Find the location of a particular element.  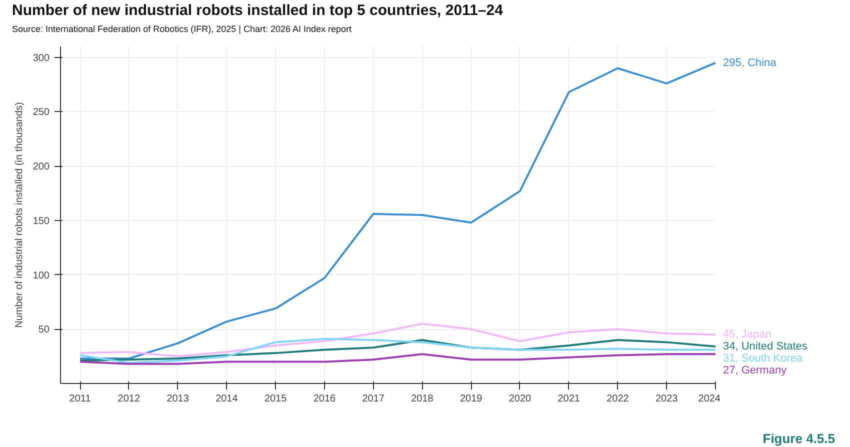

text: 31, South Korea is located at coordinates (763, 358).